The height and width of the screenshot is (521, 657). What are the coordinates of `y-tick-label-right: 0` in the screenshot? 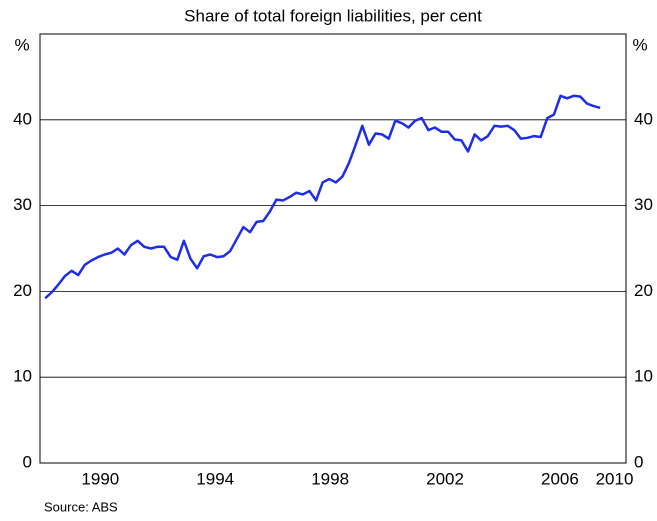 It's located at (638, 461).